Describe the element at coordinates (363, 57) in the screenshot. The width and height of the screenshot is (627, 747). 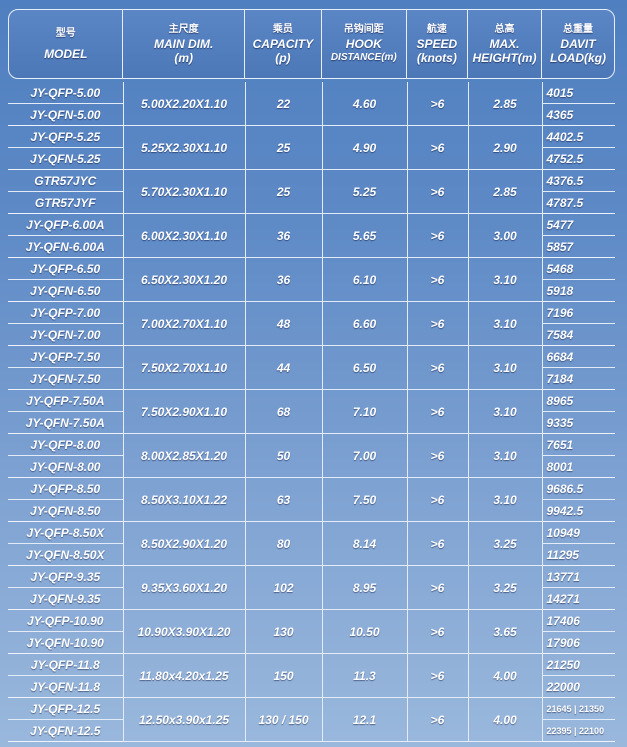
I see `header-hook-distance-en2: DISTANCE(m)` at that location.